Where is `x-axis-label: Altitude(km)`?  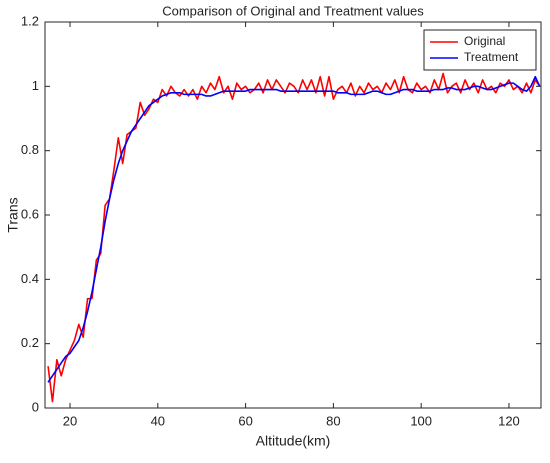
x-axis-label: Altitude(km) is located at coordinates (293, 441).